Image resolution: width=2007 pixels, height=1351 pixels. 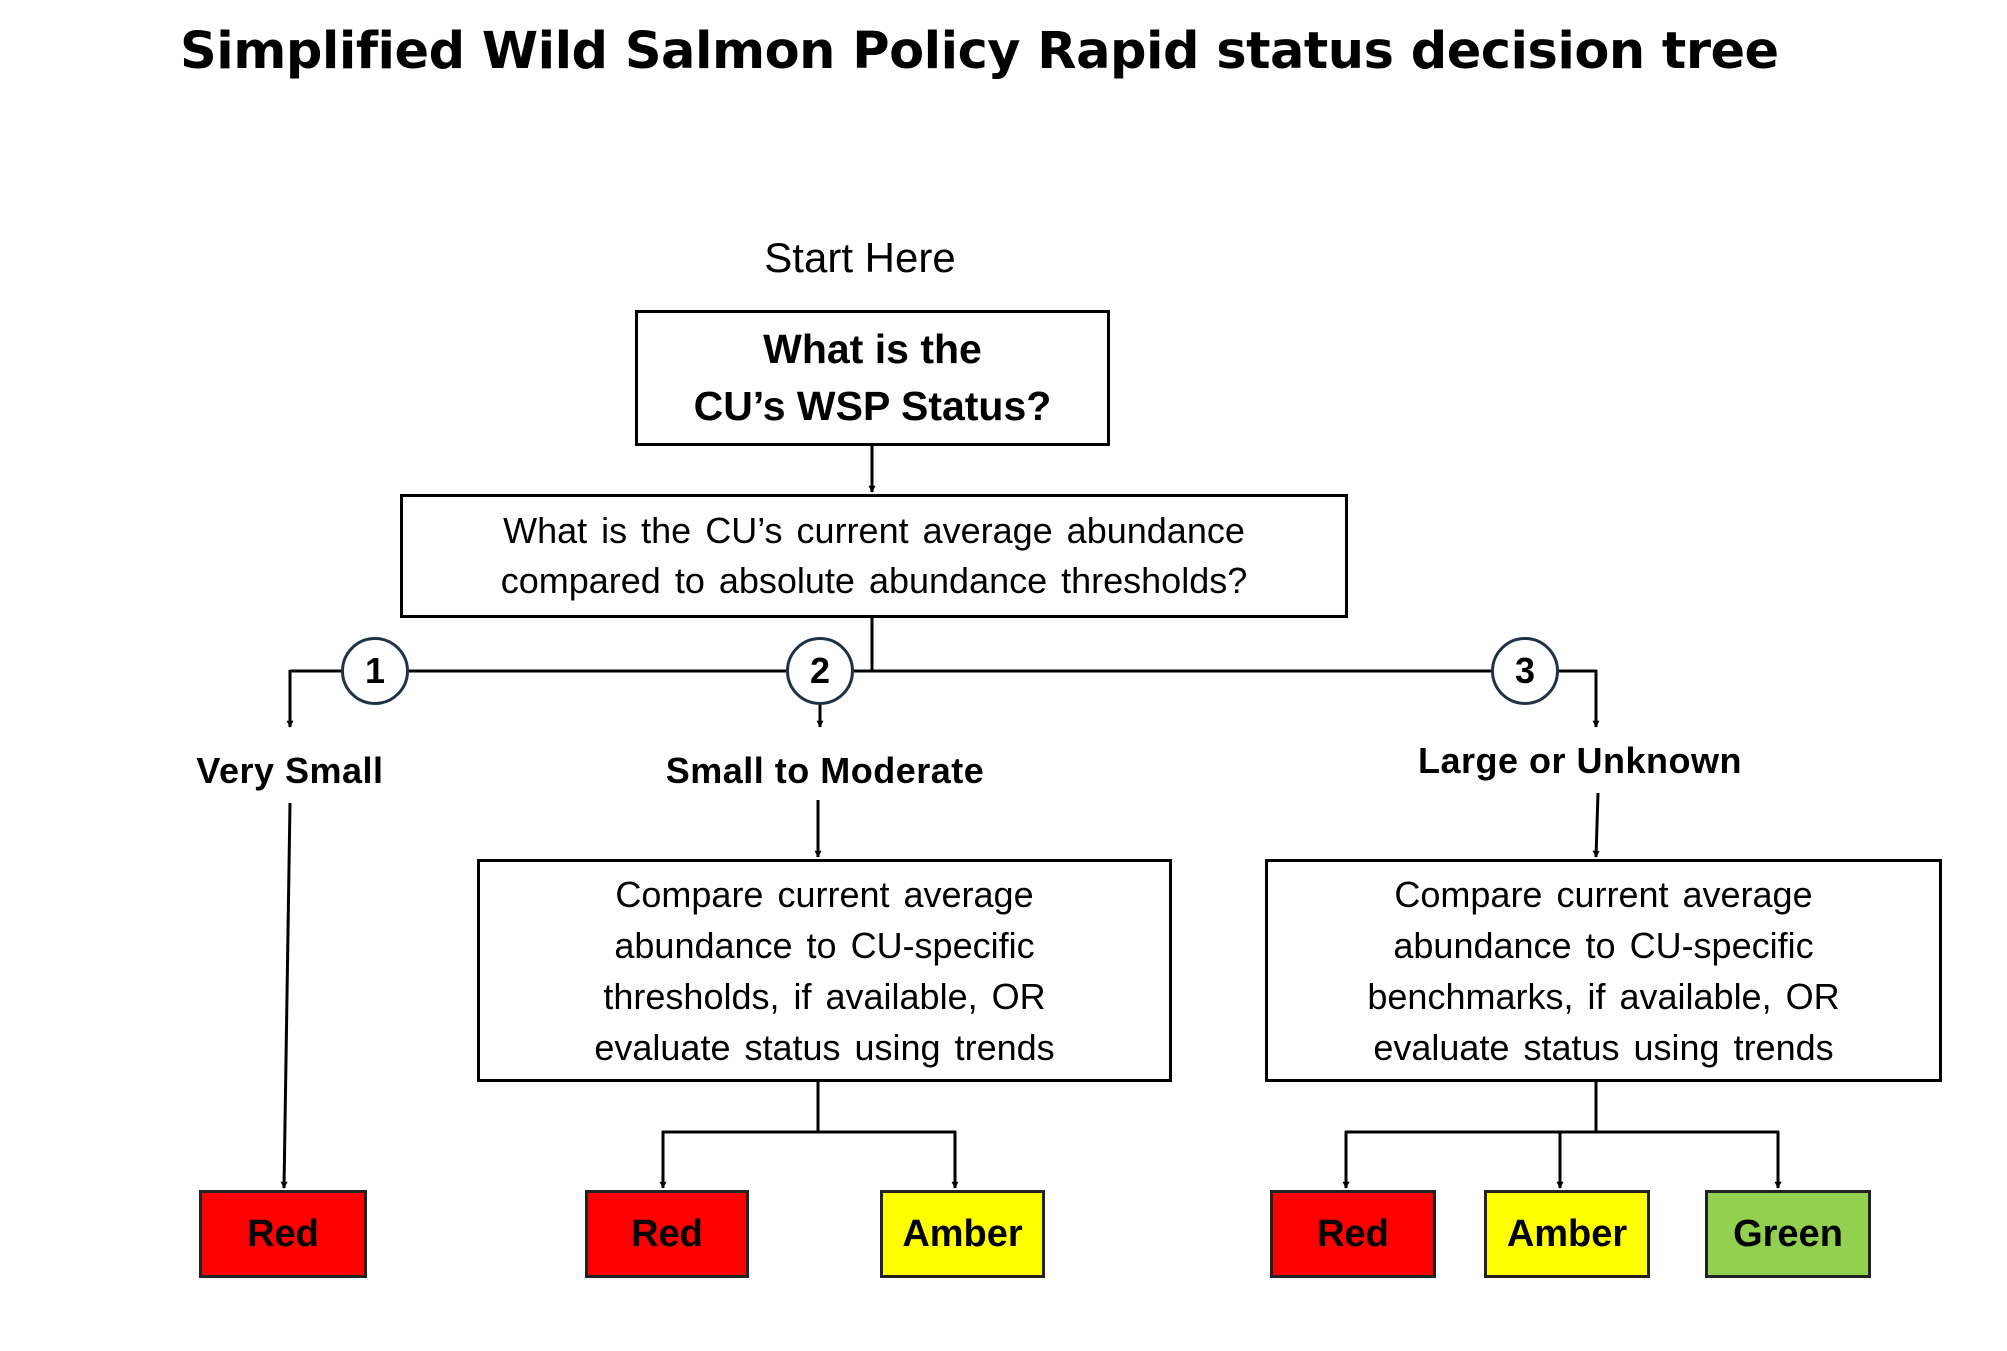 I want to click on branch-2-badge: 2, so click(x=820, y=671).